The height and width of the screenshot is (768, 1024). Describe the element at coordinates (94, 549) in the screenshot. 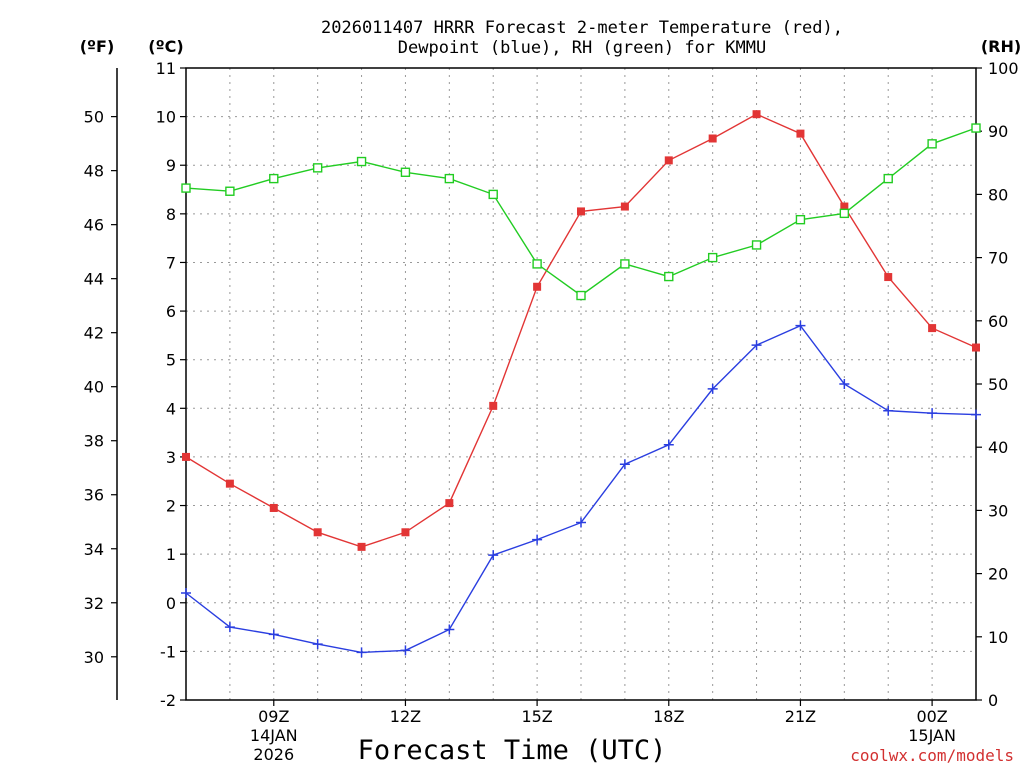

I see `fahrenheit-tick-label: 34` at that location.